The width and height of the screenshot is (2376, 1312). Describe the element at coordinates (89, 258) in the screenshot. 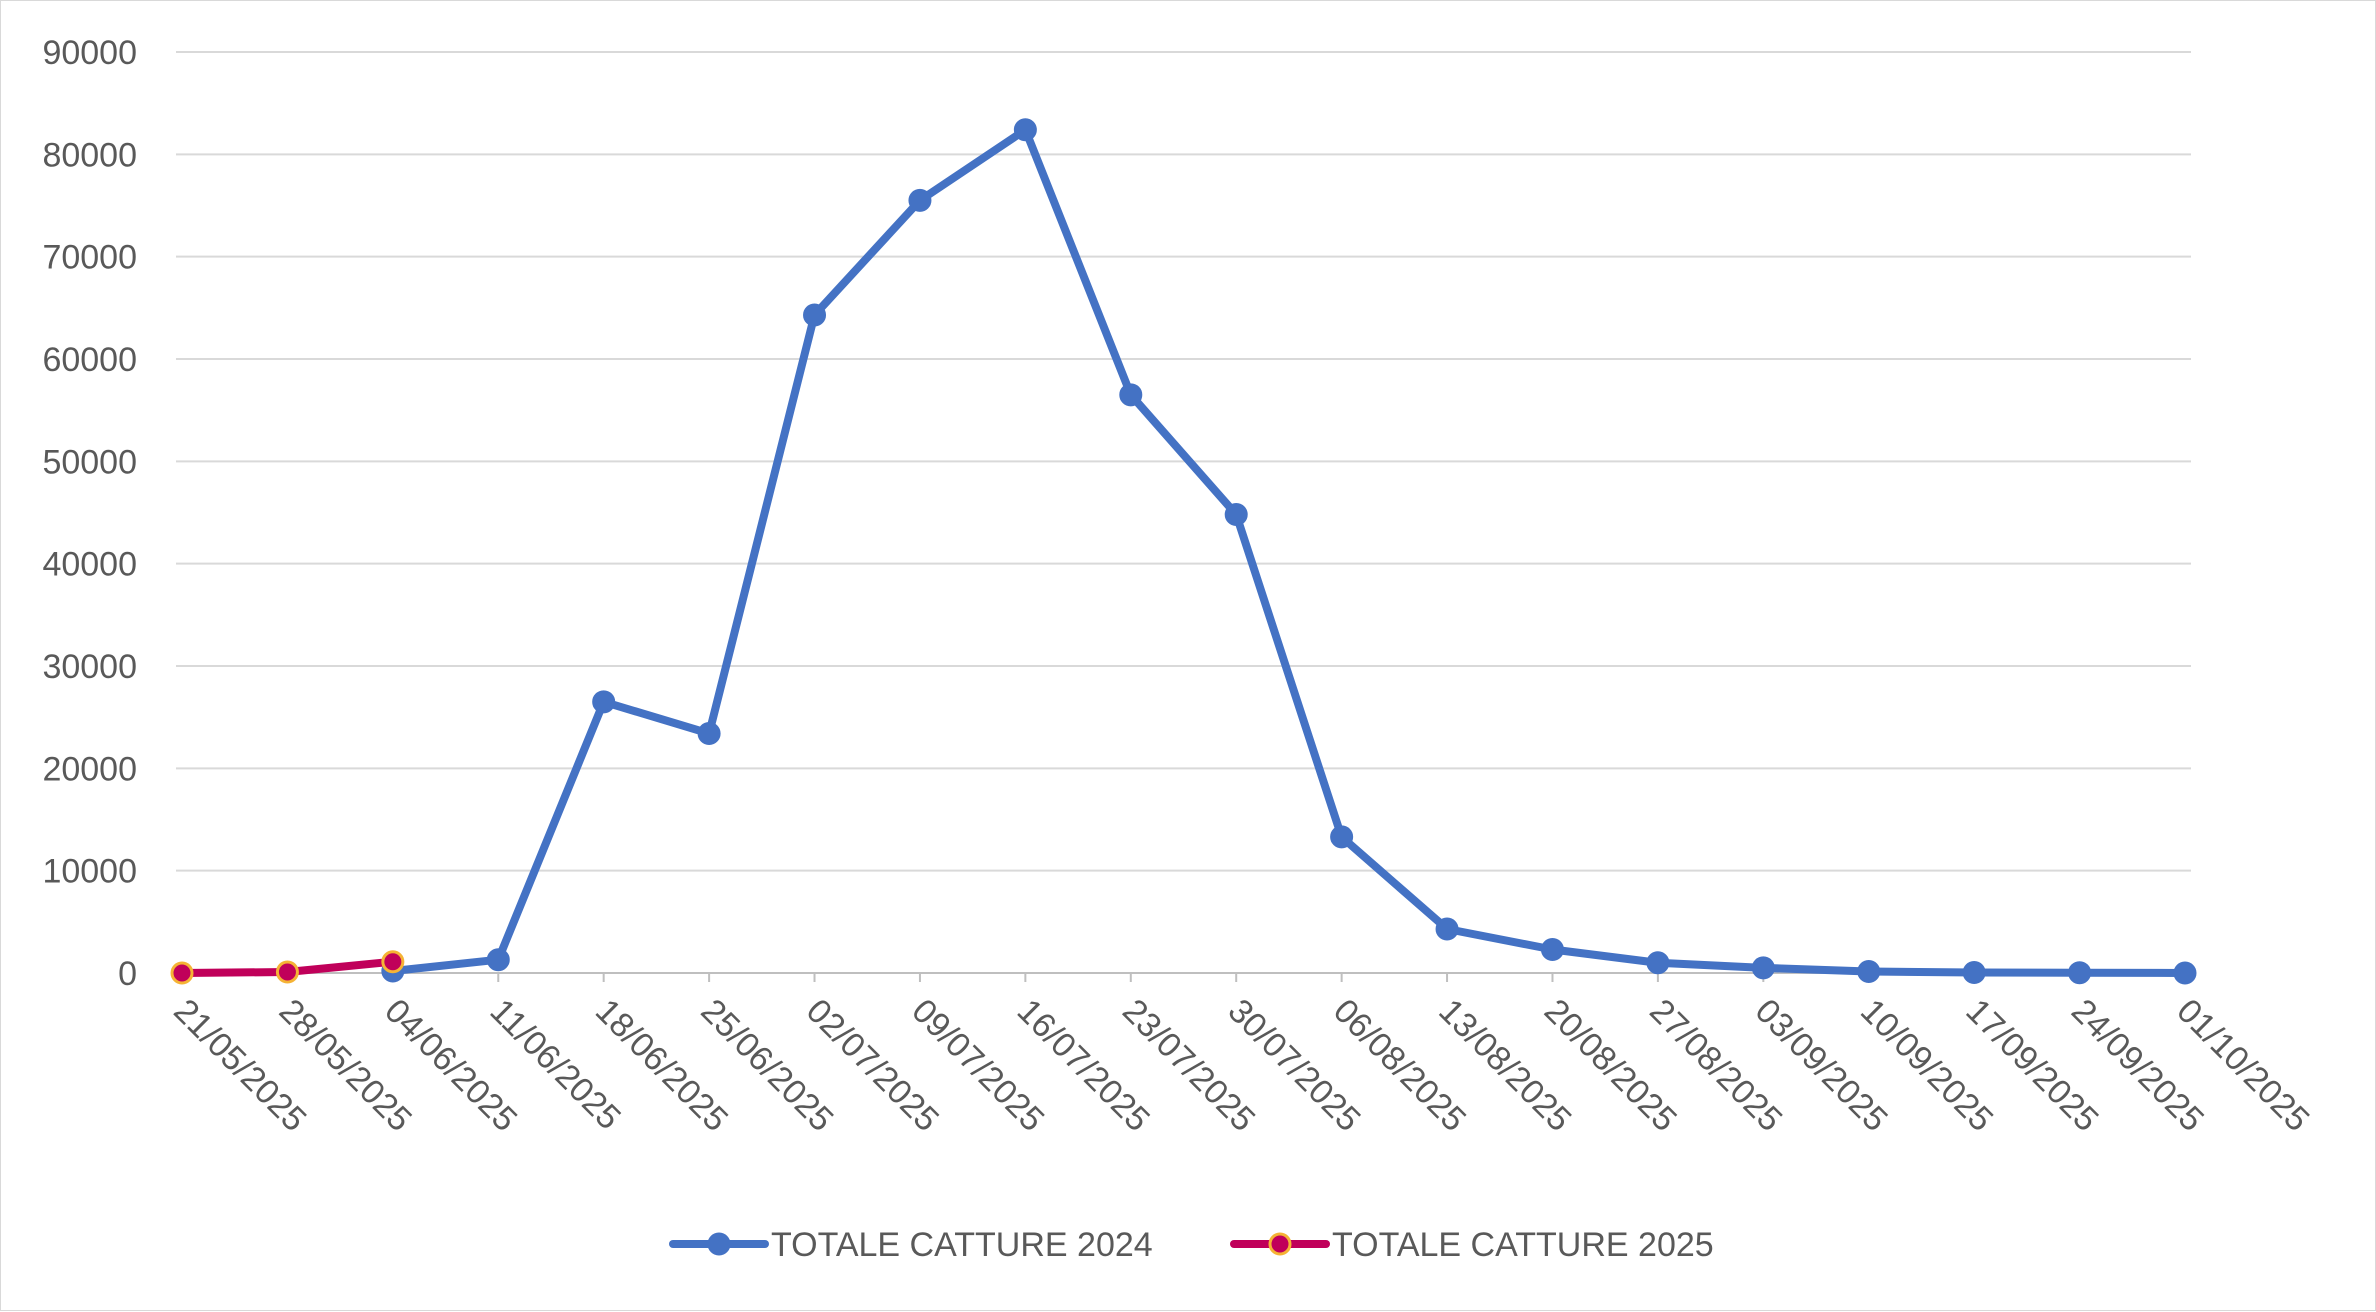

I see `y-tick-label: 70000` at that location.